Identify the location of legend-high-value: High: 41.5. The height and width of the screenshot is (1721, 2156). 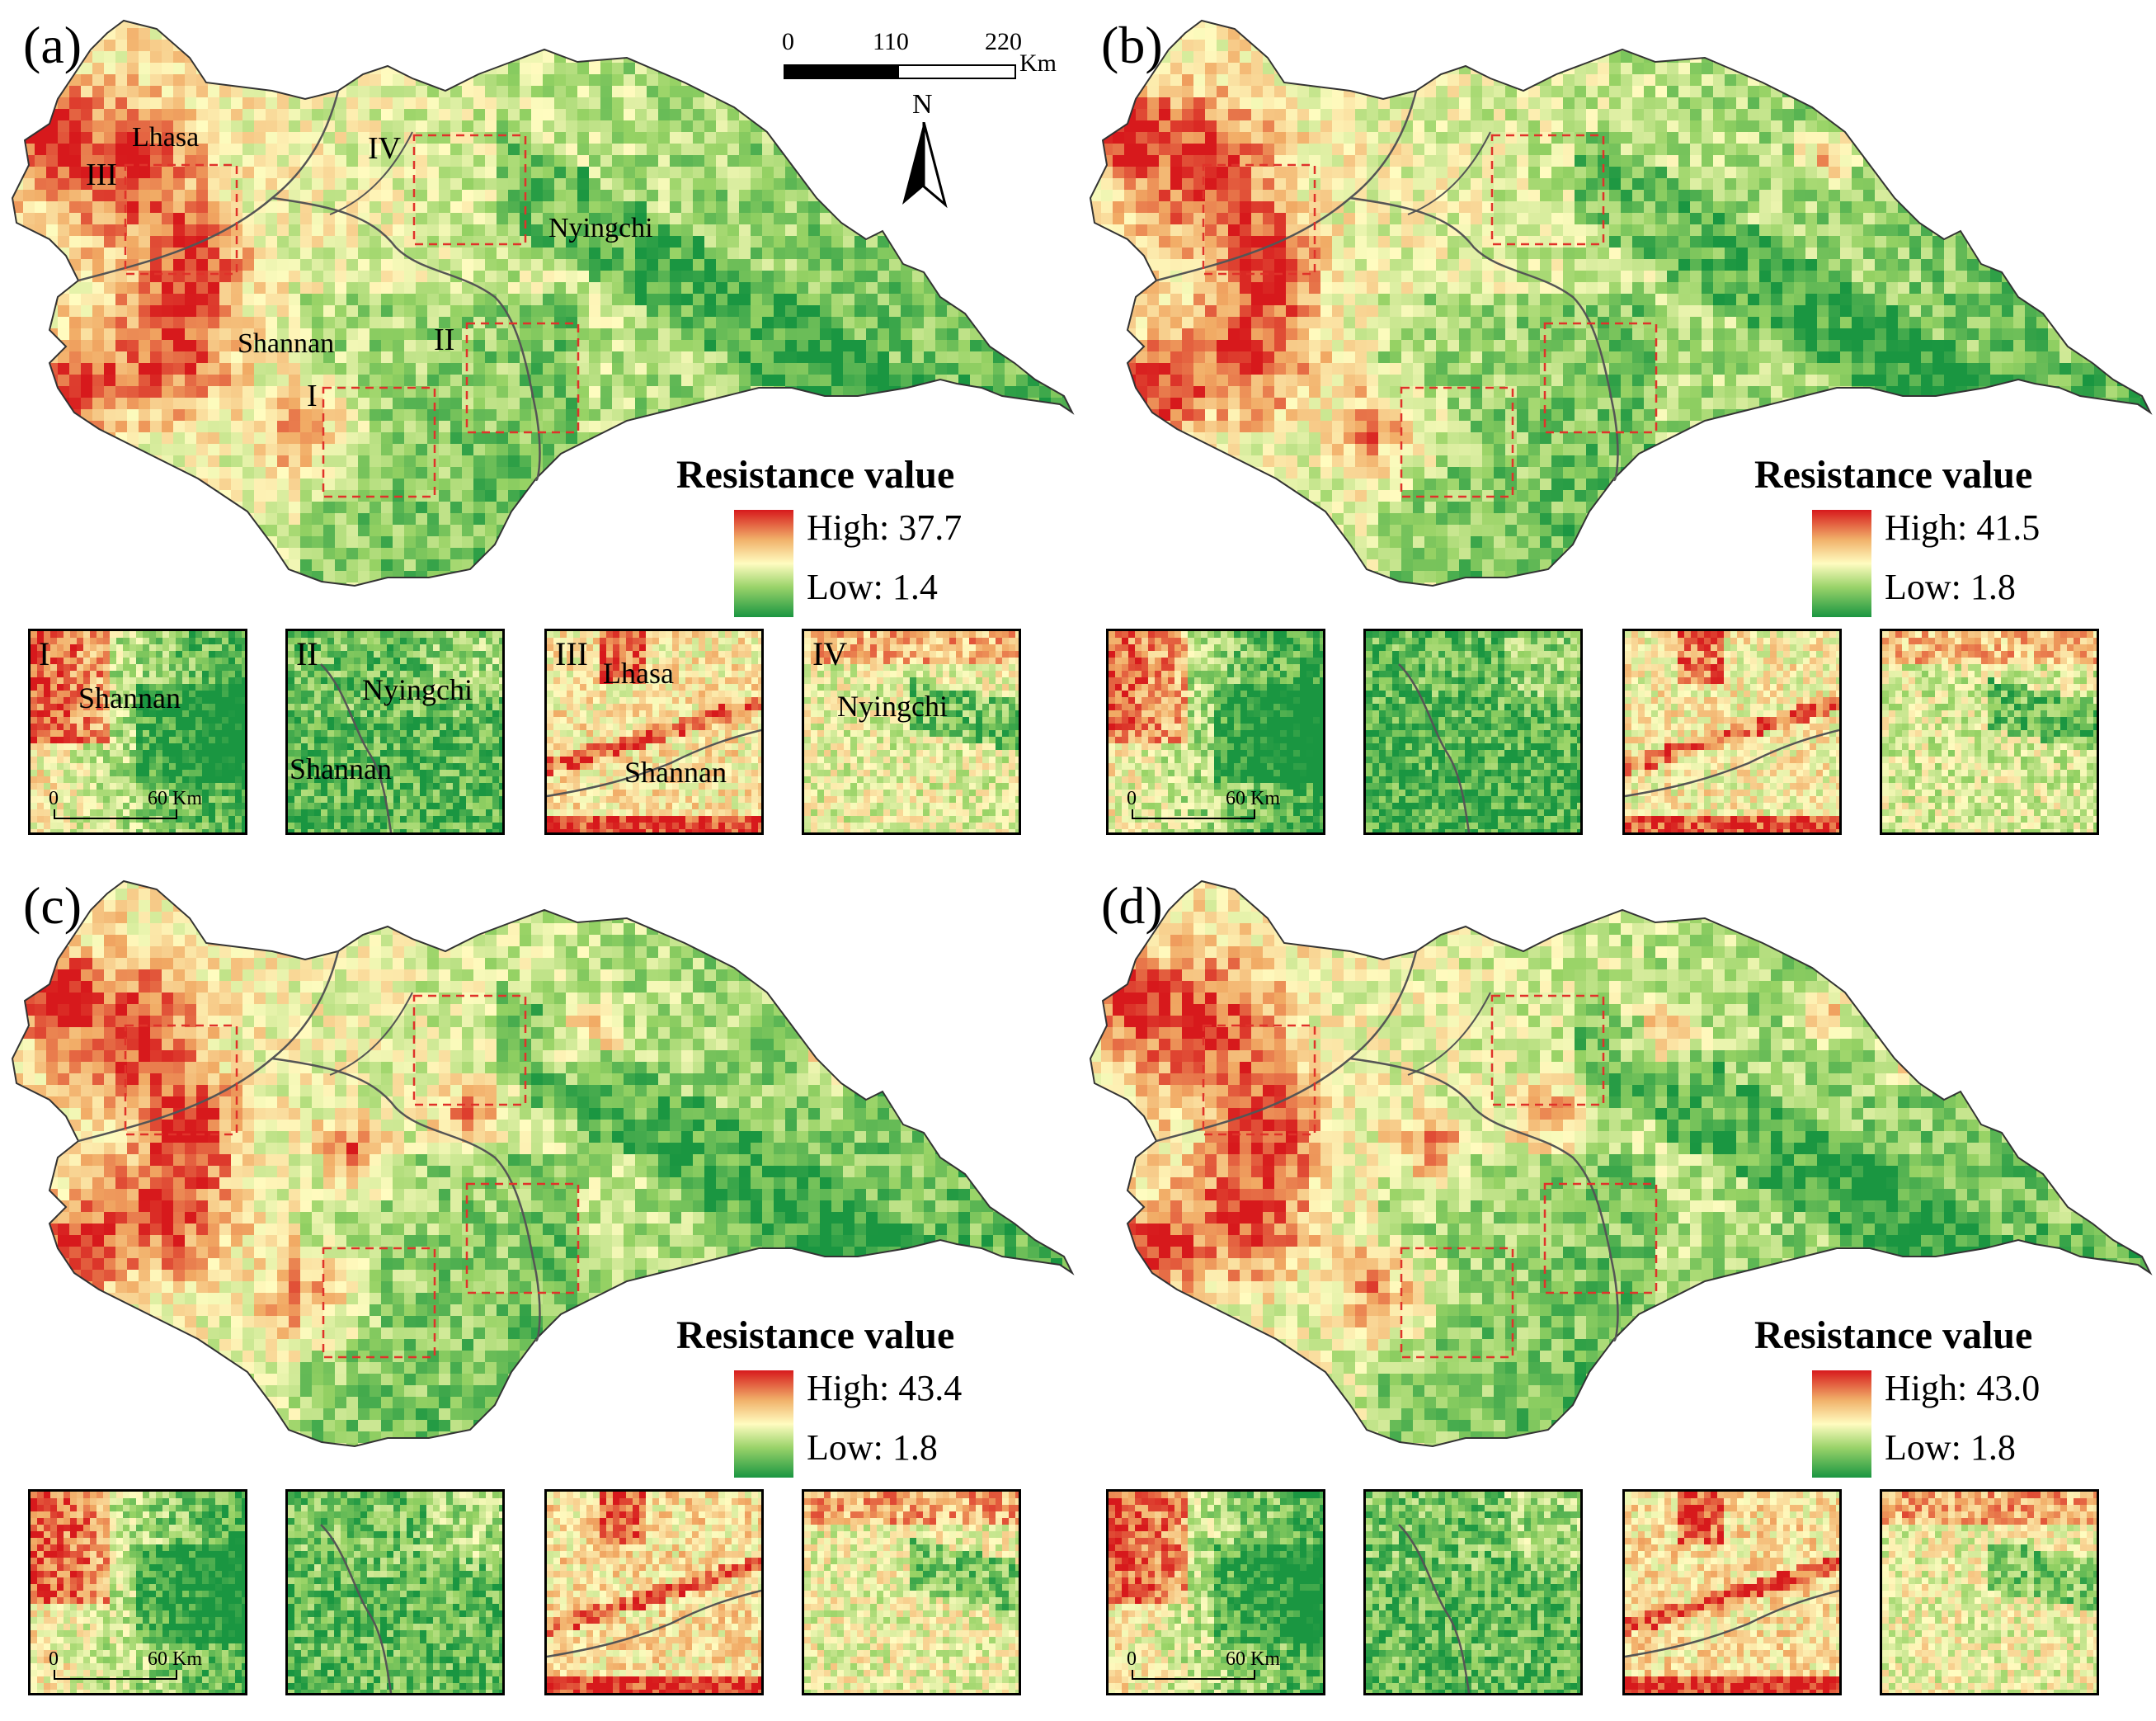
(1963, 528).